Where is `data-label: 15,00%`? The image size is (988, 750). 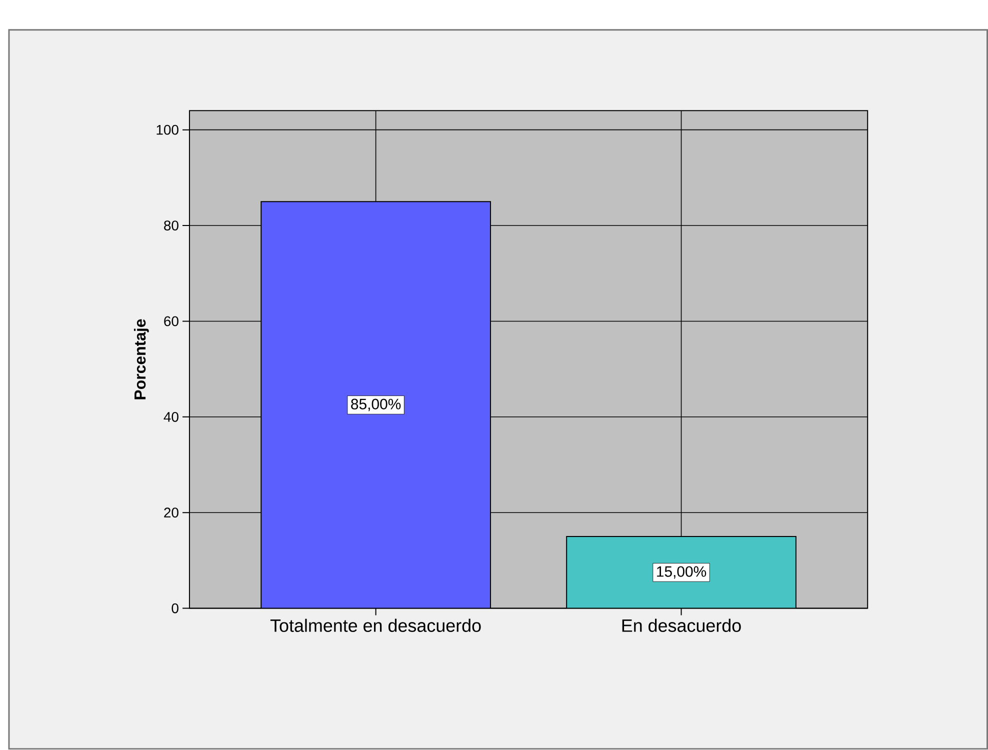
data-label: 15,00% is located at coordinates (681, 572).